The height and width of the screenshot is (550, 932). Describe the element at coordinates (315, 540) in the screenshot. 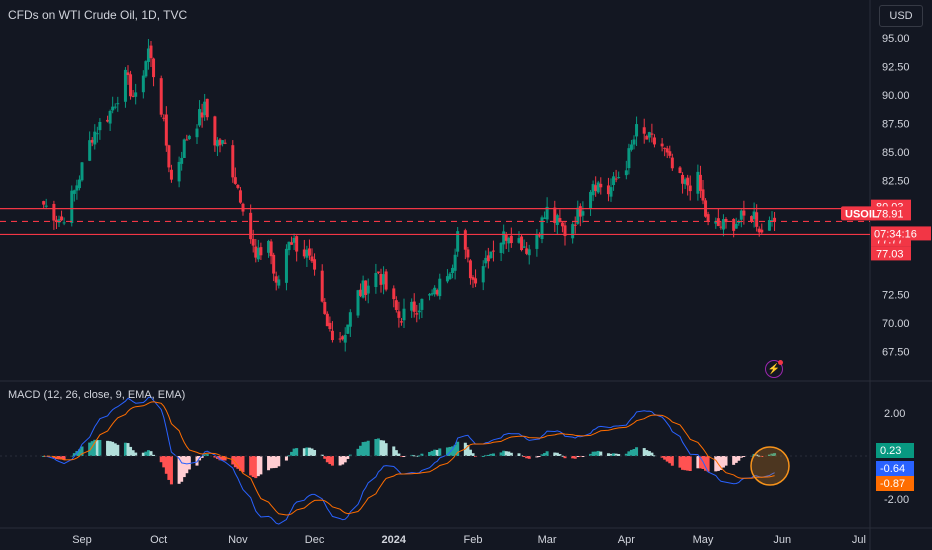

I see `time-tick-label: Dec` at that location.